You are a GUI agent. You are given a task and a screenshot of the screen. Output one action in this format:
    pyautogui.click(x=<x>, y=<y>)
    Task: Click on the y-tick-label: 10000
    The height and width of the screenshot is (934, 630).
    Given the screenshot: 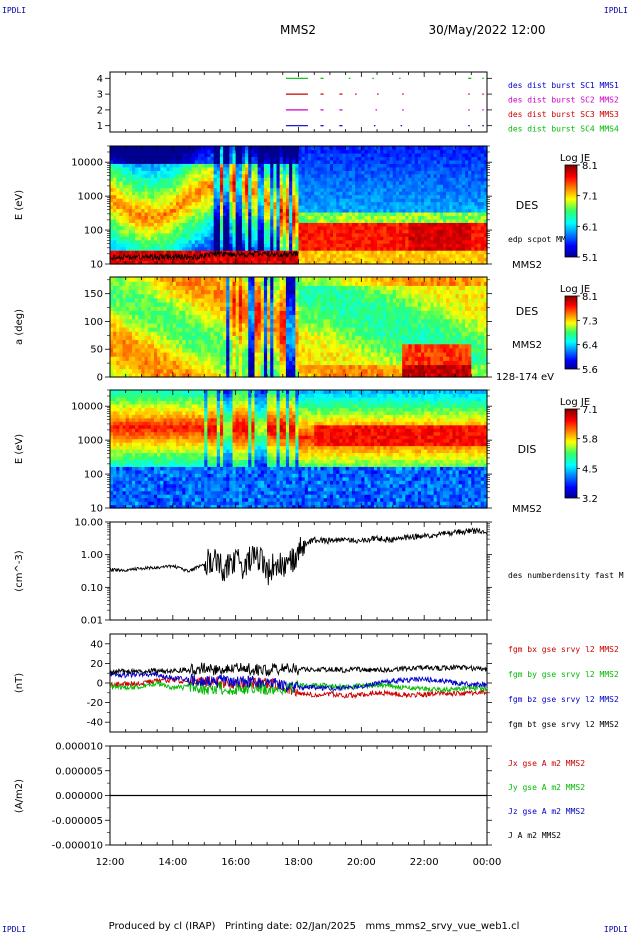 What is the action you would take?
    pyautogui.click(x=87, y=163)
    